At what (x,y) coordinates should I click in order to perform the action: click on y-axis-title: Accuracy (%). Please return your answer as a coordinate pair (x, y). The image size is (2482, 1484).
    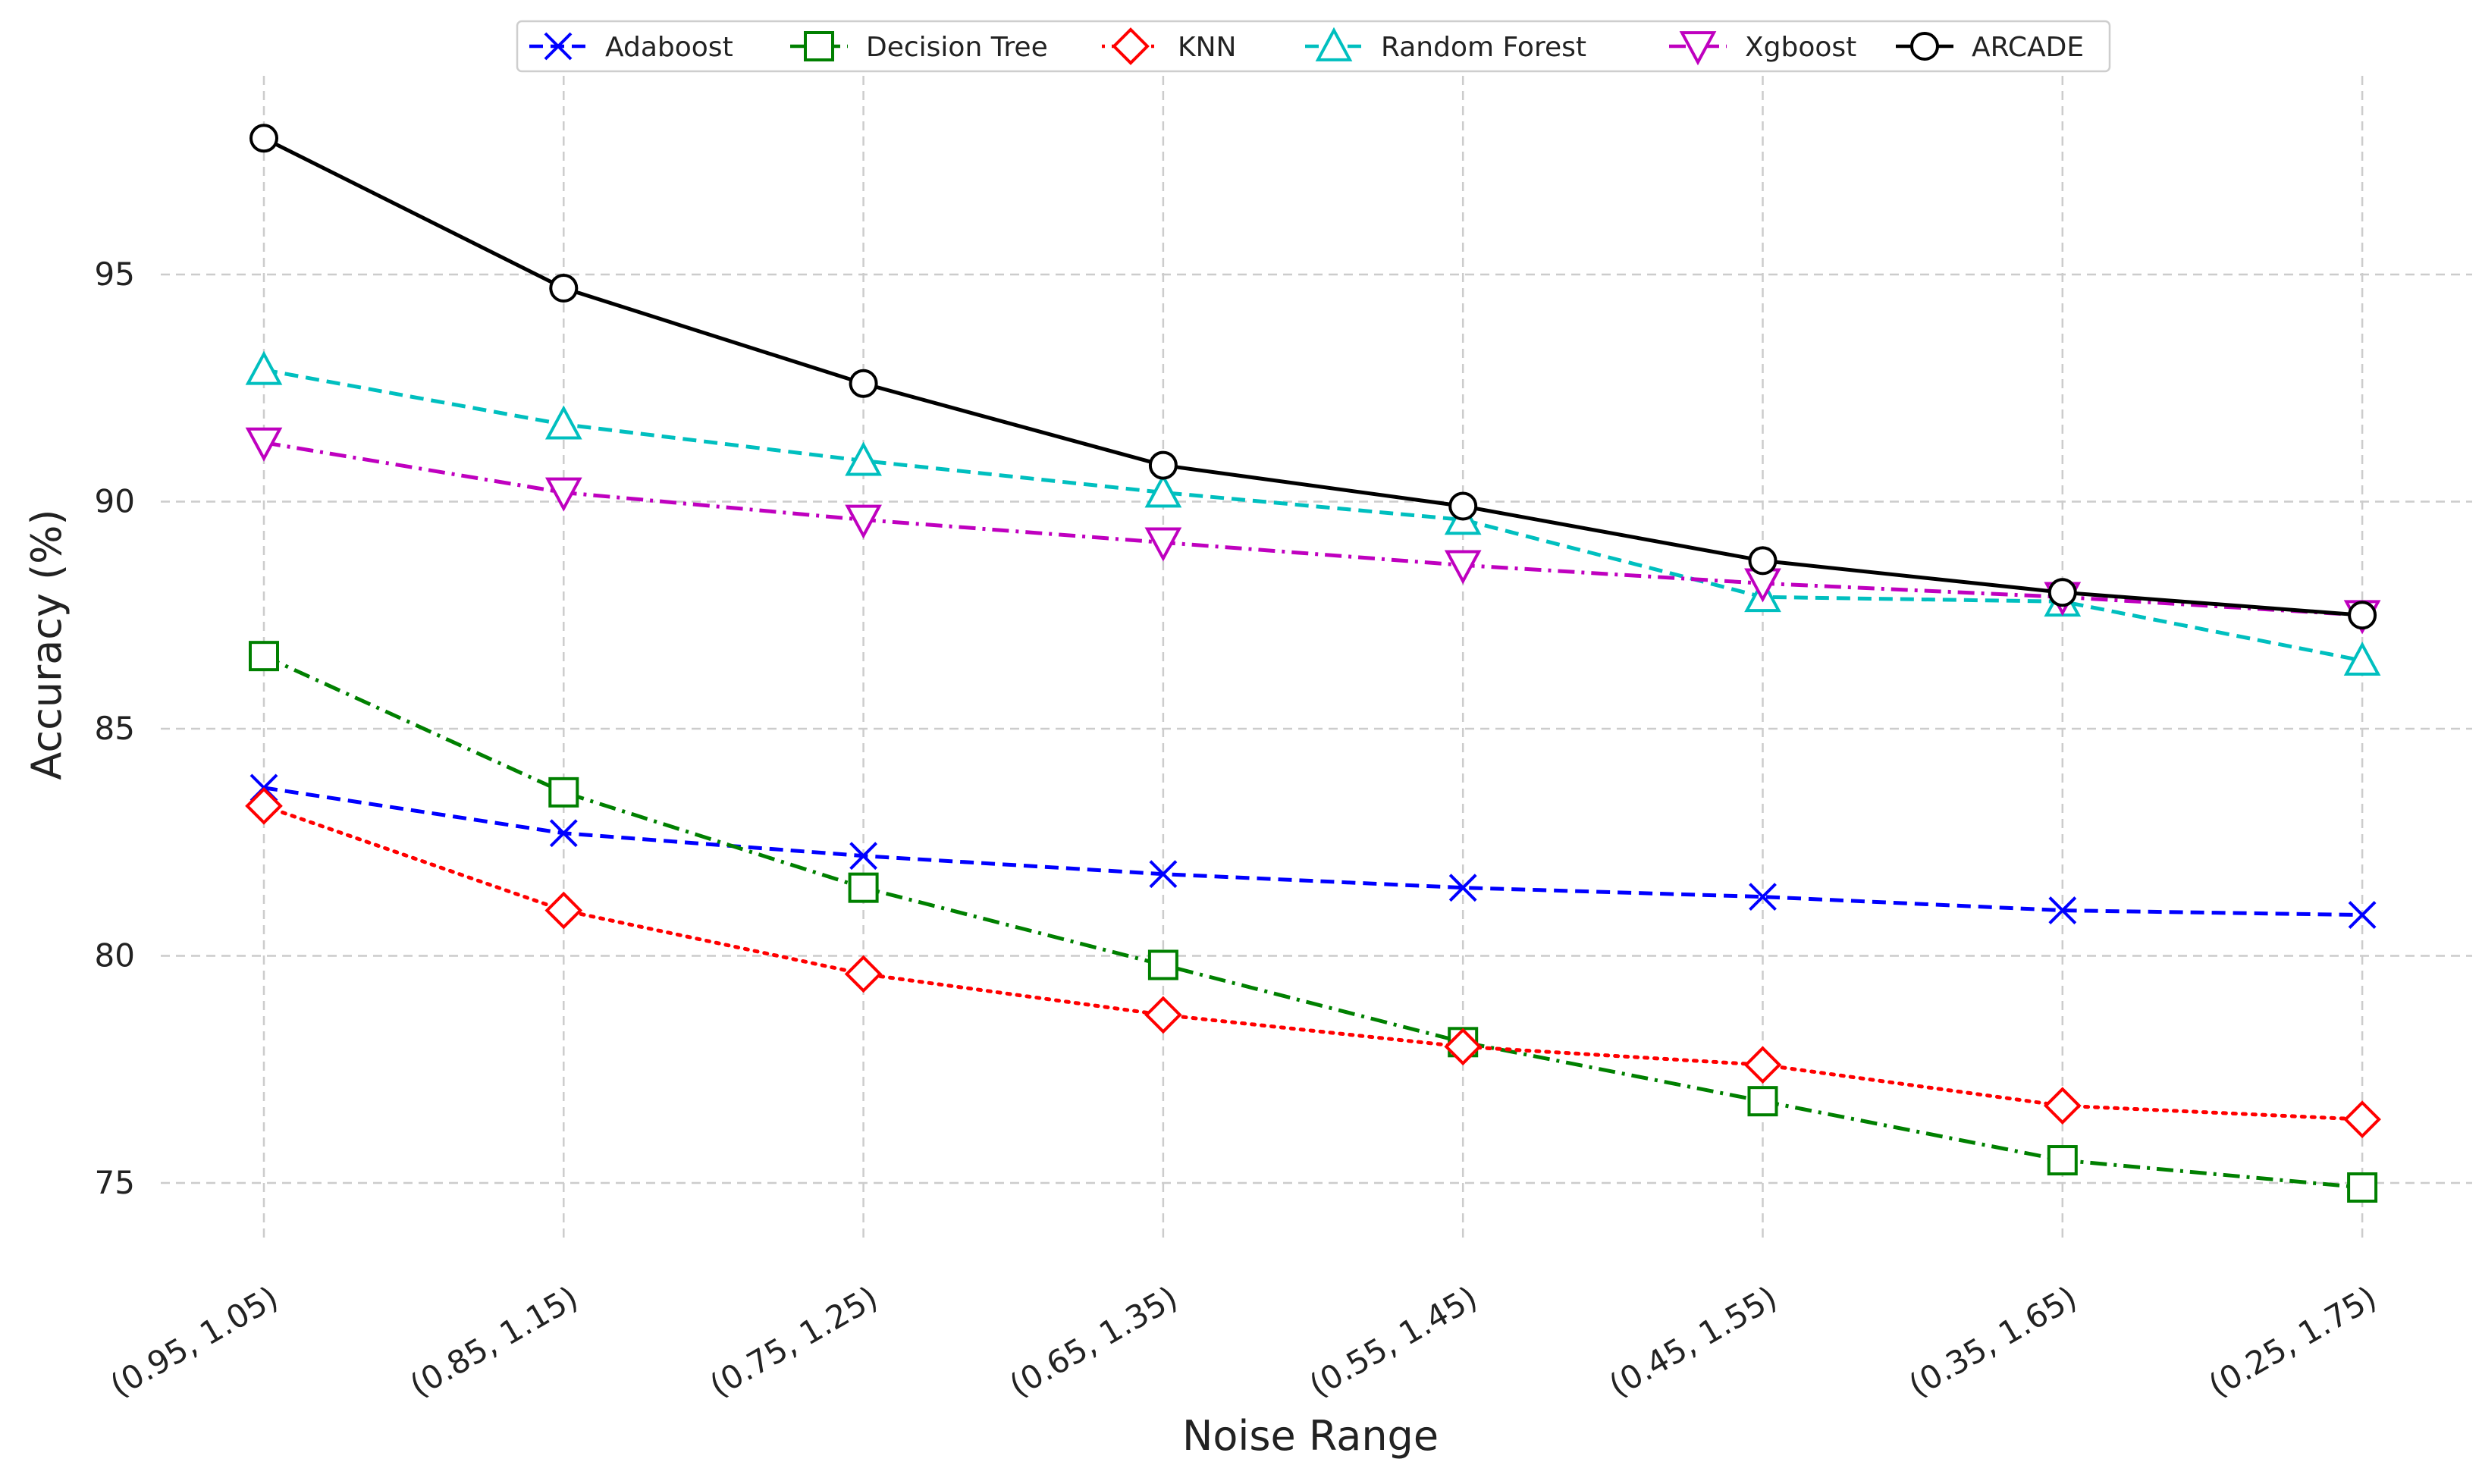
    Looking at the image, I should click on (47, 645).